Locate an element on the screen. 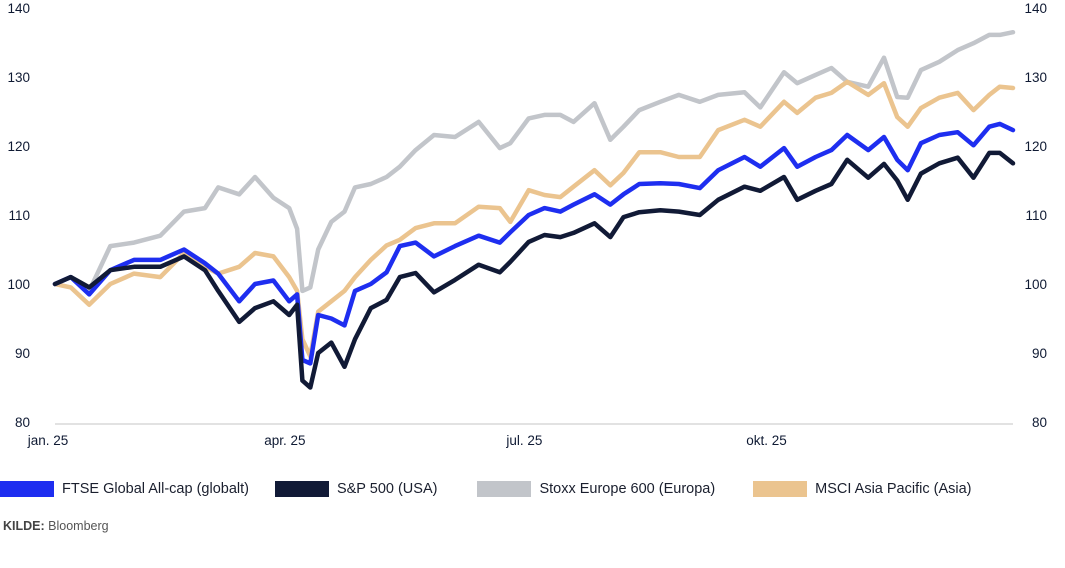  legend-label: Stoxx Europe 600 (Europa) is located at coordinates (627, 489).